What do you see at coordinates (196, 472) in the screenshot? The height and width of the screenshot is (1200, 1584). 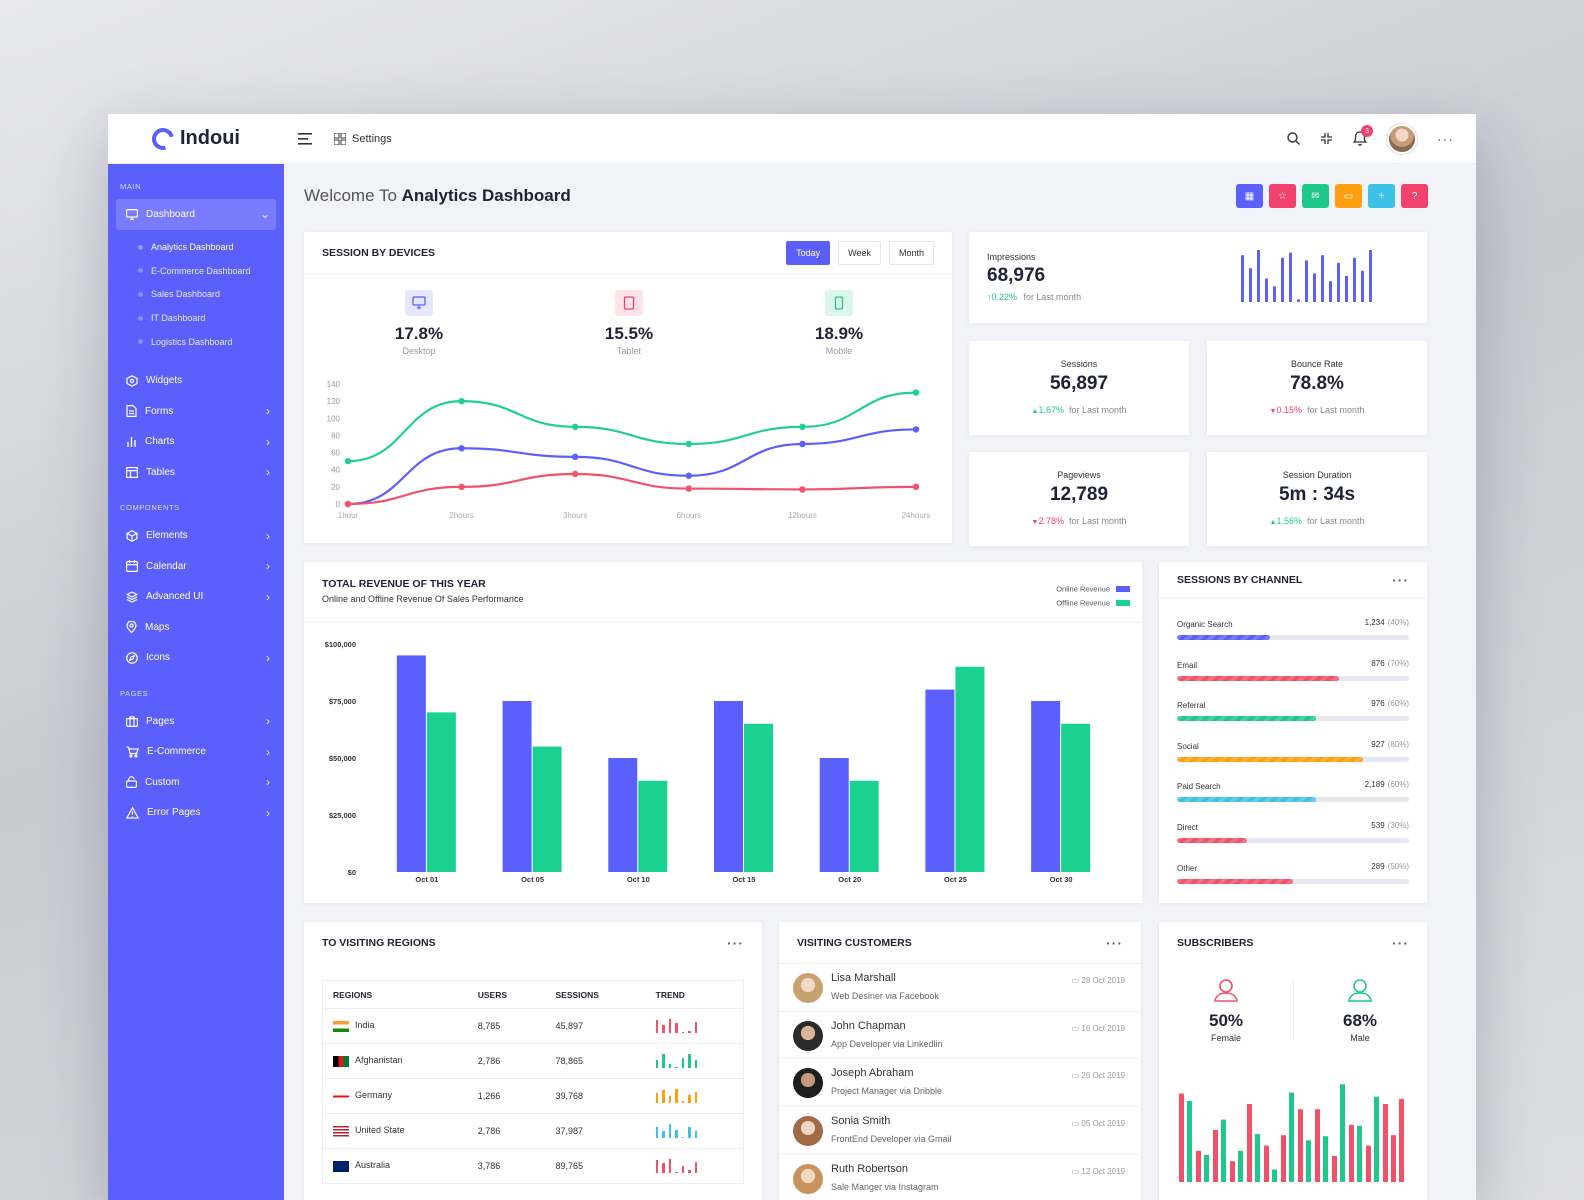 I see `sidebar-item-tables: Tables ›` at bounding box center [196, 472].